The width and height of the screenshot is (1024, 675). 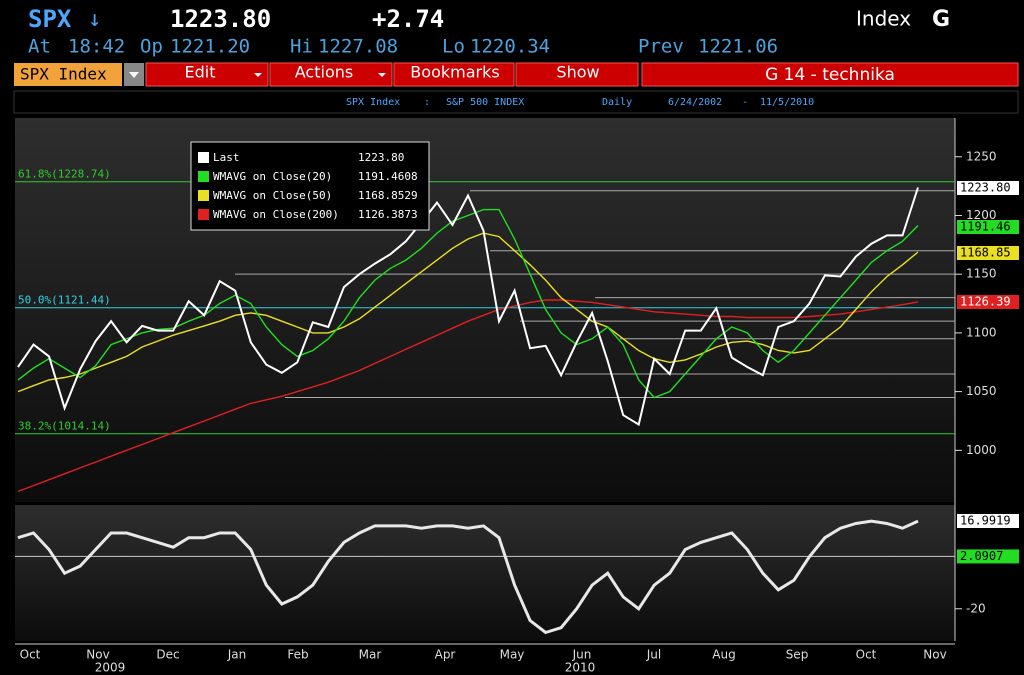 I want to click on y-tick-label: 1250, so click(x=981, y=156).